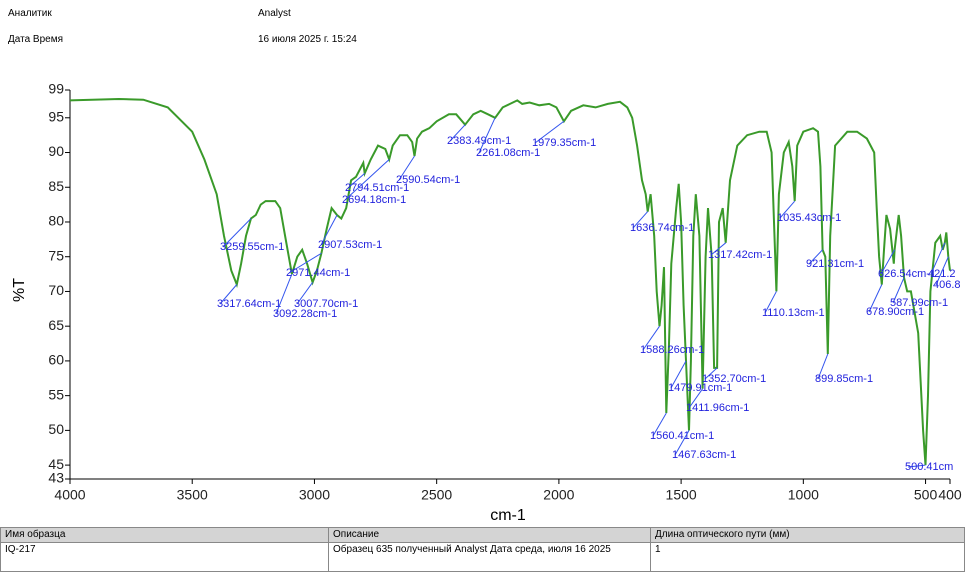 This screenshot has height=580, width=965. What do you see at coordinates (919, 303) in the screenshot?
I see `peak-label: 587.99cm-1` at bounding box center [919, 303].